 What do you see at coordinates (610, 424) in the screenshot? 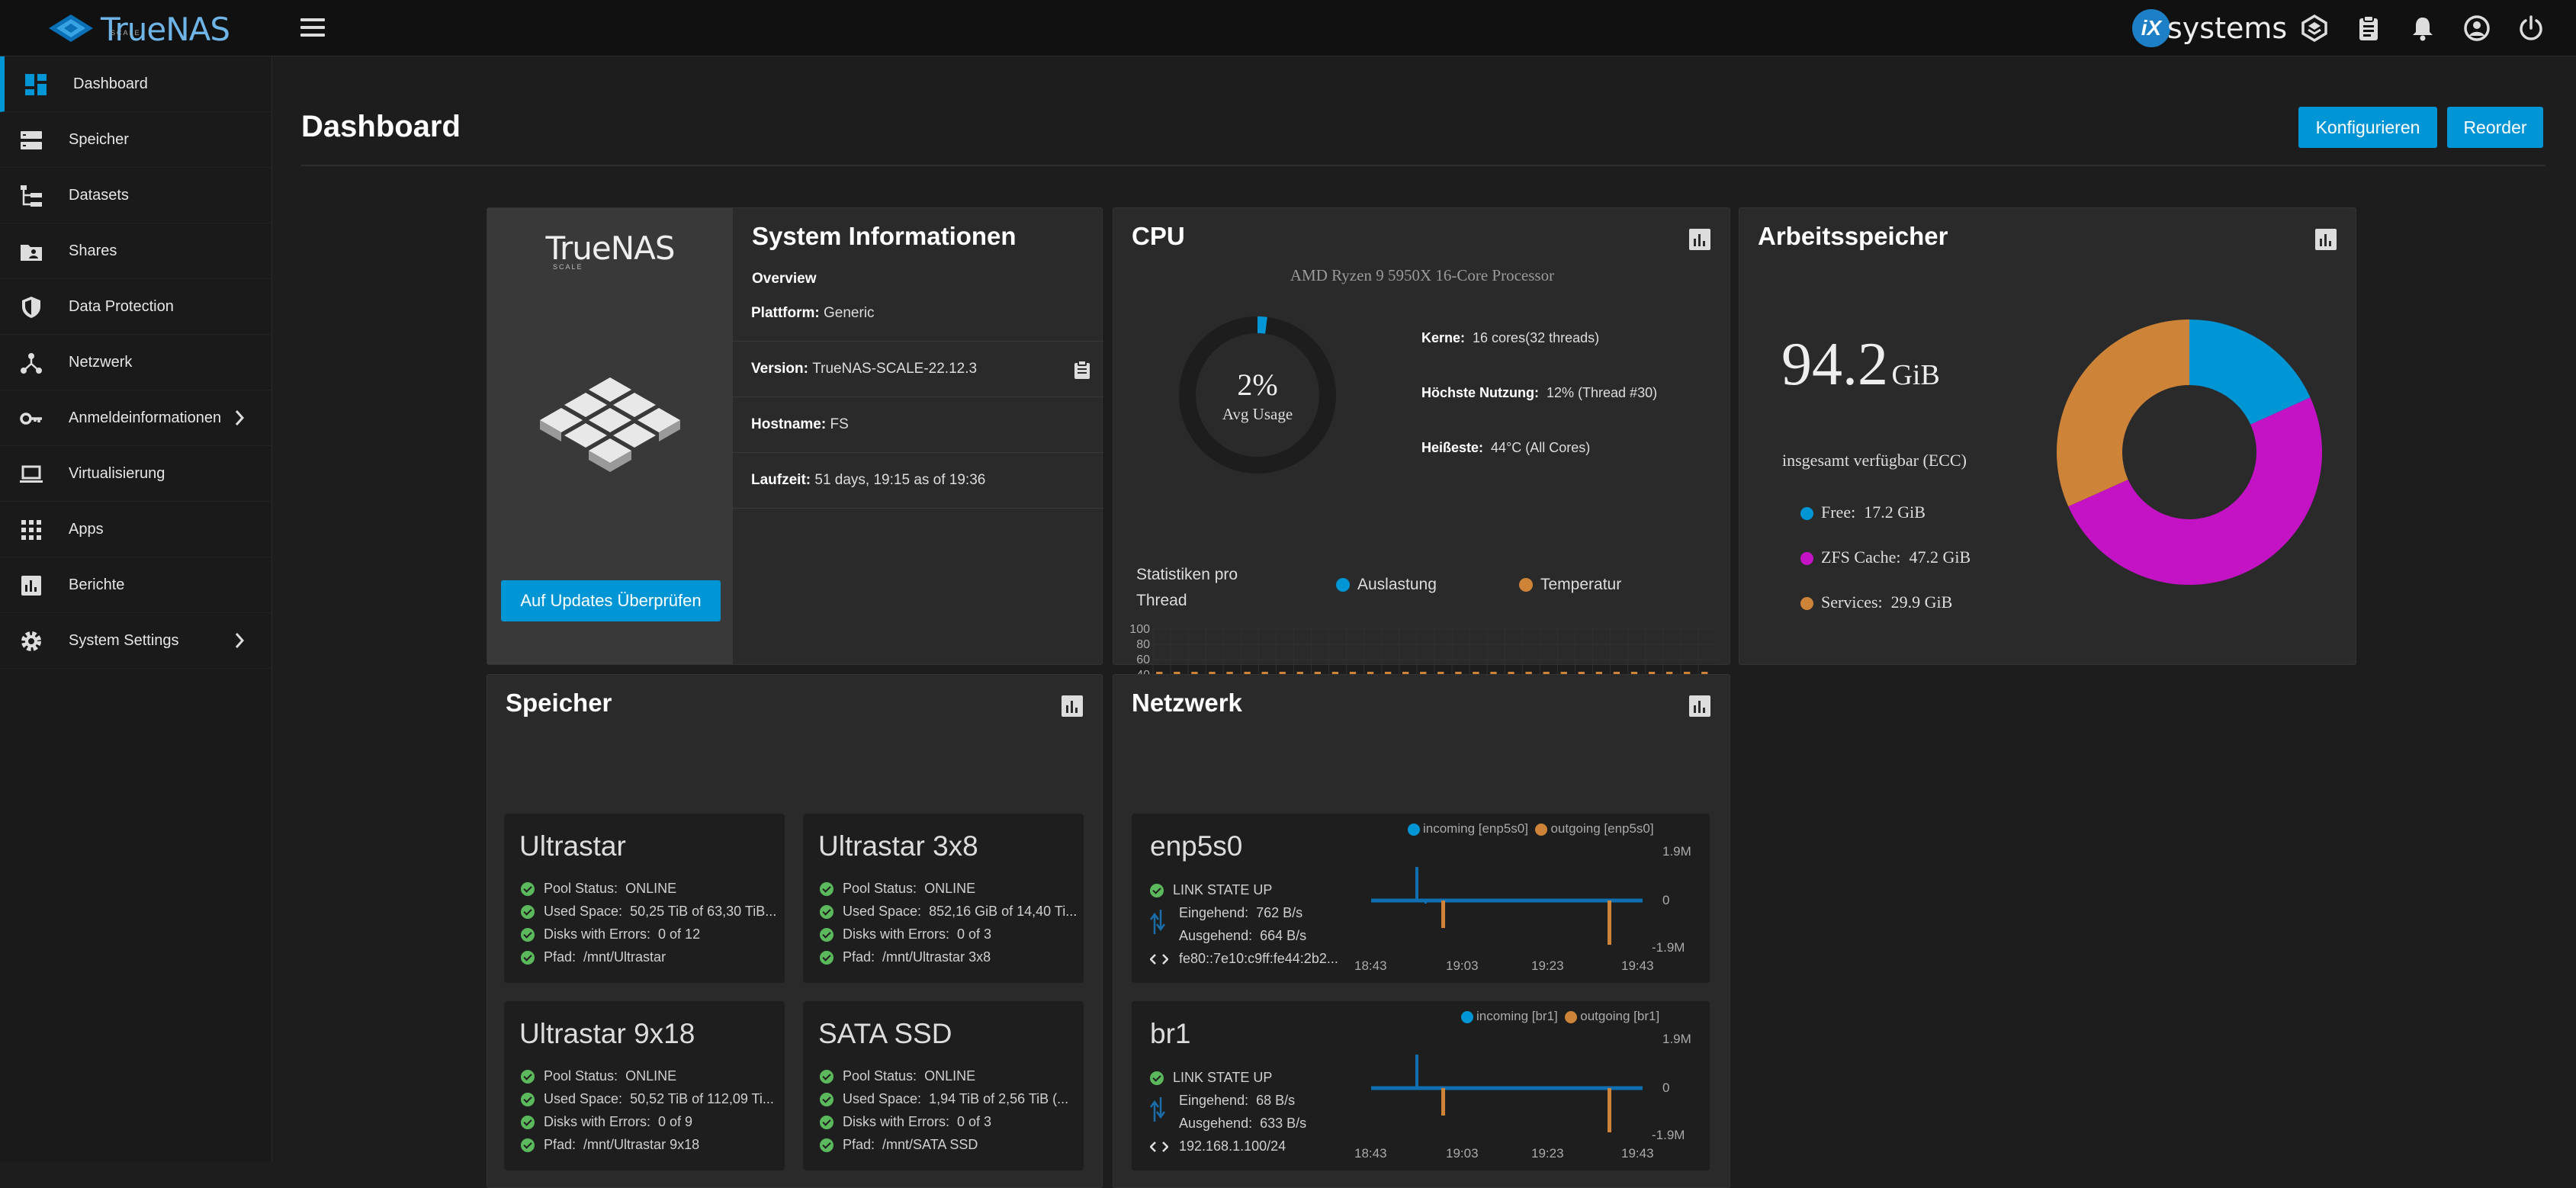
I see `truenas-cube-logo-icon` at bounding box center [610, 424].